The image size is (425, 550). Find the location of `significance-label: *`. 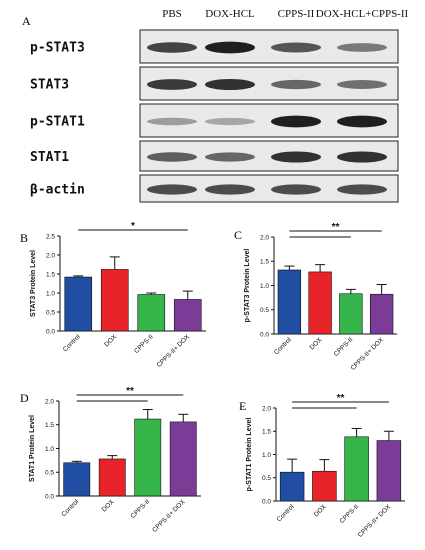

significance-label: * is located at coordinates (133, 226).